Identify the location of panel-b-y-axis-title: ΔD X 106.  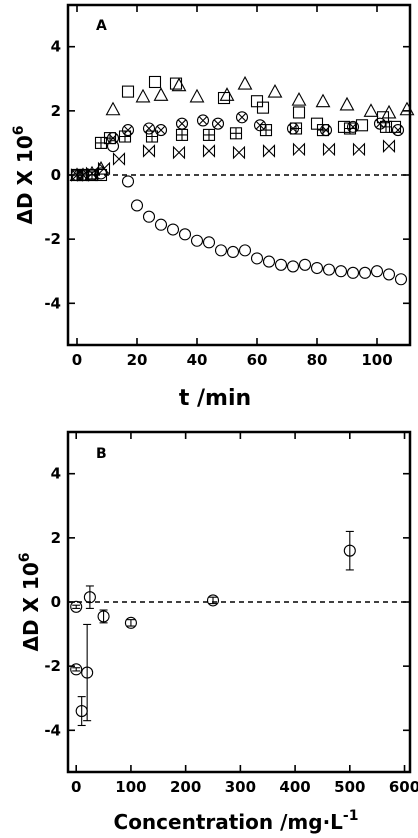
(30, 601).